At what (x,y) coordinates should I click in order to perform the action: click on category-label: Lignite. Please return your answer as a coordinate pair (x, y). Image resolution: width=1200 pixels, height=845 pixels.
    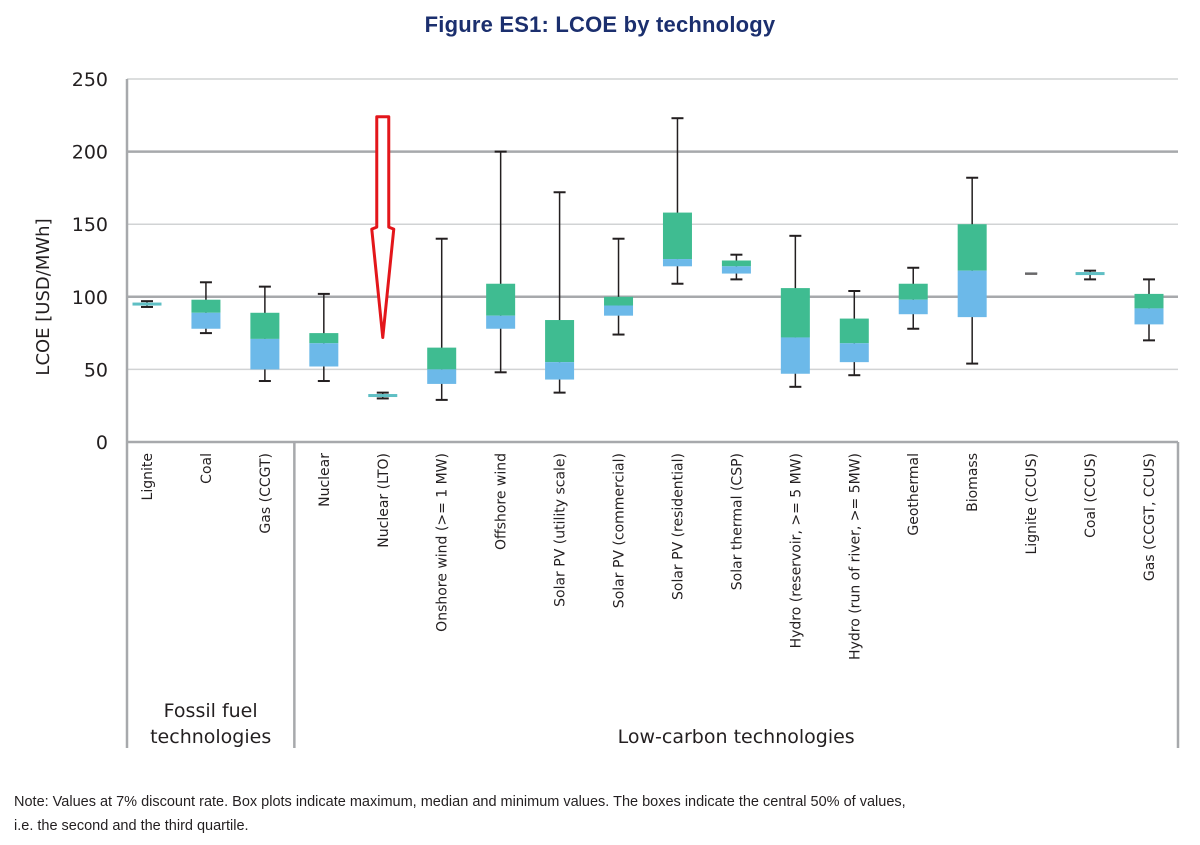
    Looking at the image, I should click on (148, 476).